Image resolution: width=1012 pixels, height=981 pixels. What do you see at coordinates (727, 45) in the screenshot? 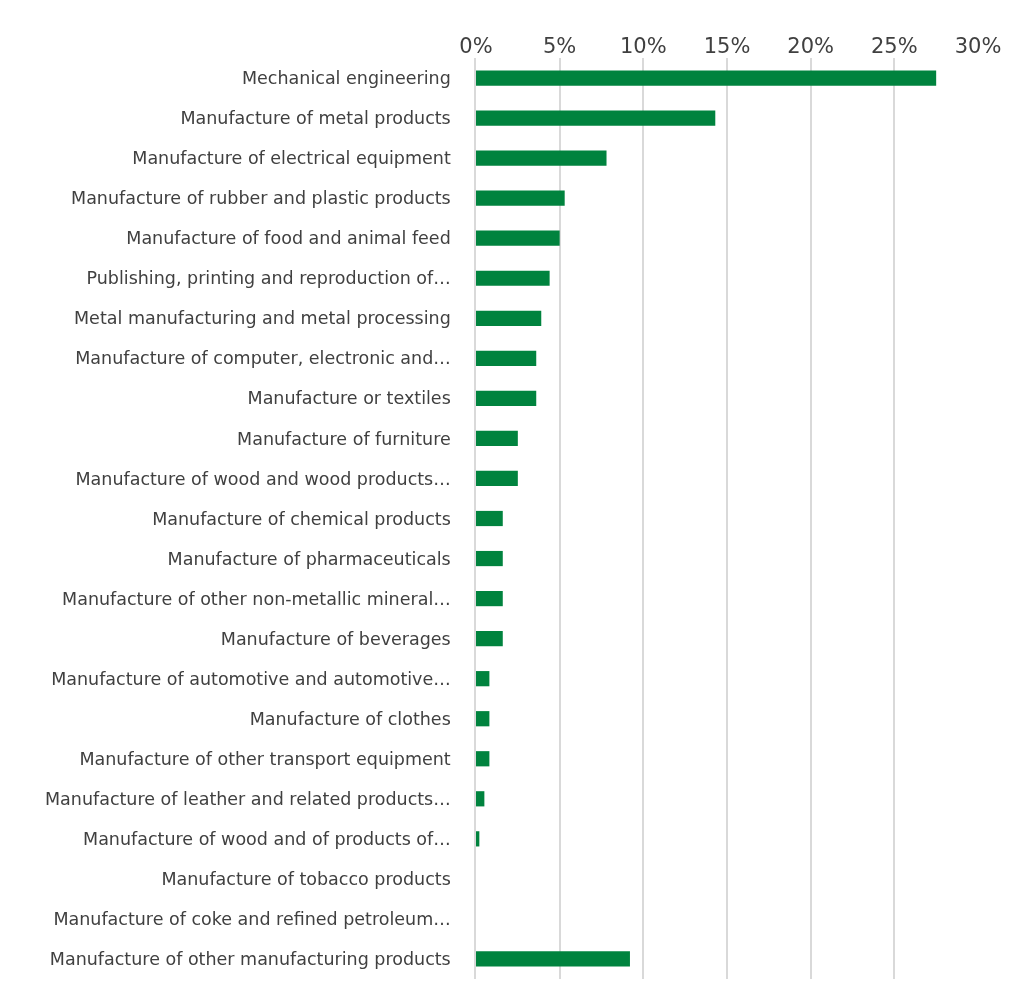
I see `x-tick-label: 15%` at bounding box center [727, 45].